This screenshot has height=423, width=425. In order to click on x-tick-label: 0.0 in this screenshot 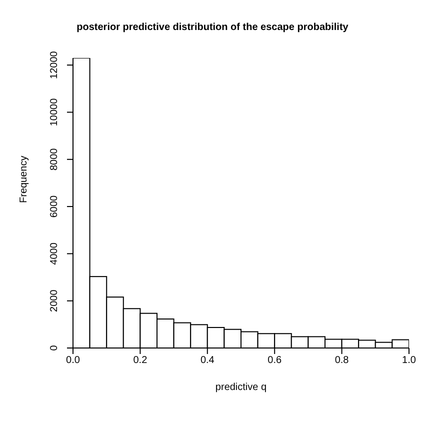, I will do `click(73, 360)`.